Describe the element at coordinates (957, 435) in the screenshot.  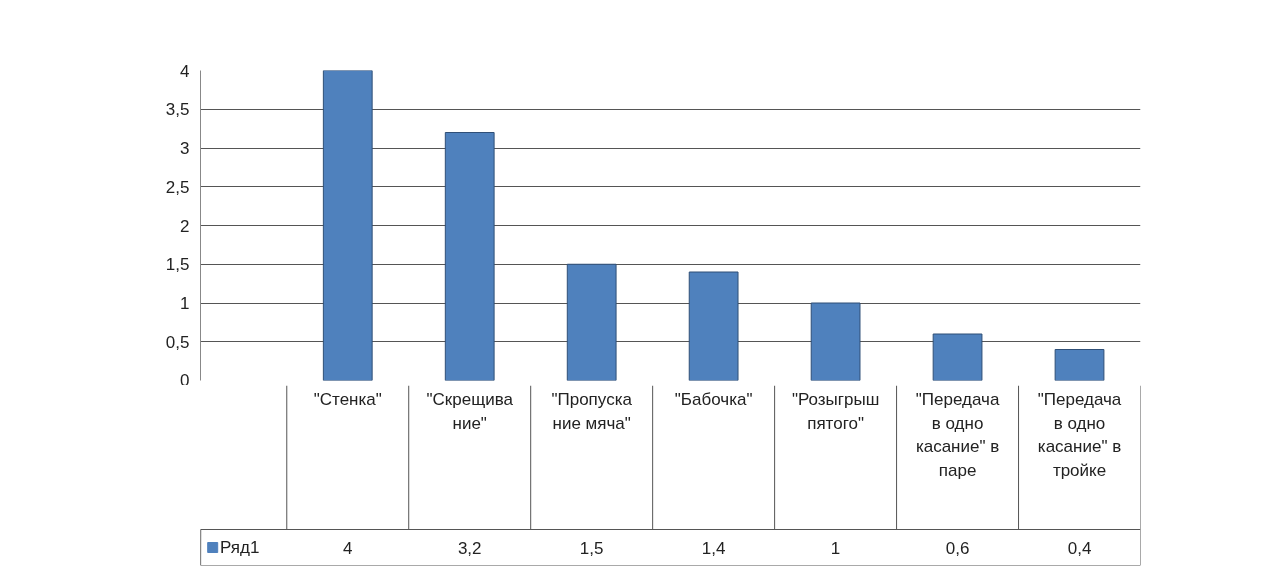
I see `x-tick-label: "Передача в одно касание" в паре` at that location.